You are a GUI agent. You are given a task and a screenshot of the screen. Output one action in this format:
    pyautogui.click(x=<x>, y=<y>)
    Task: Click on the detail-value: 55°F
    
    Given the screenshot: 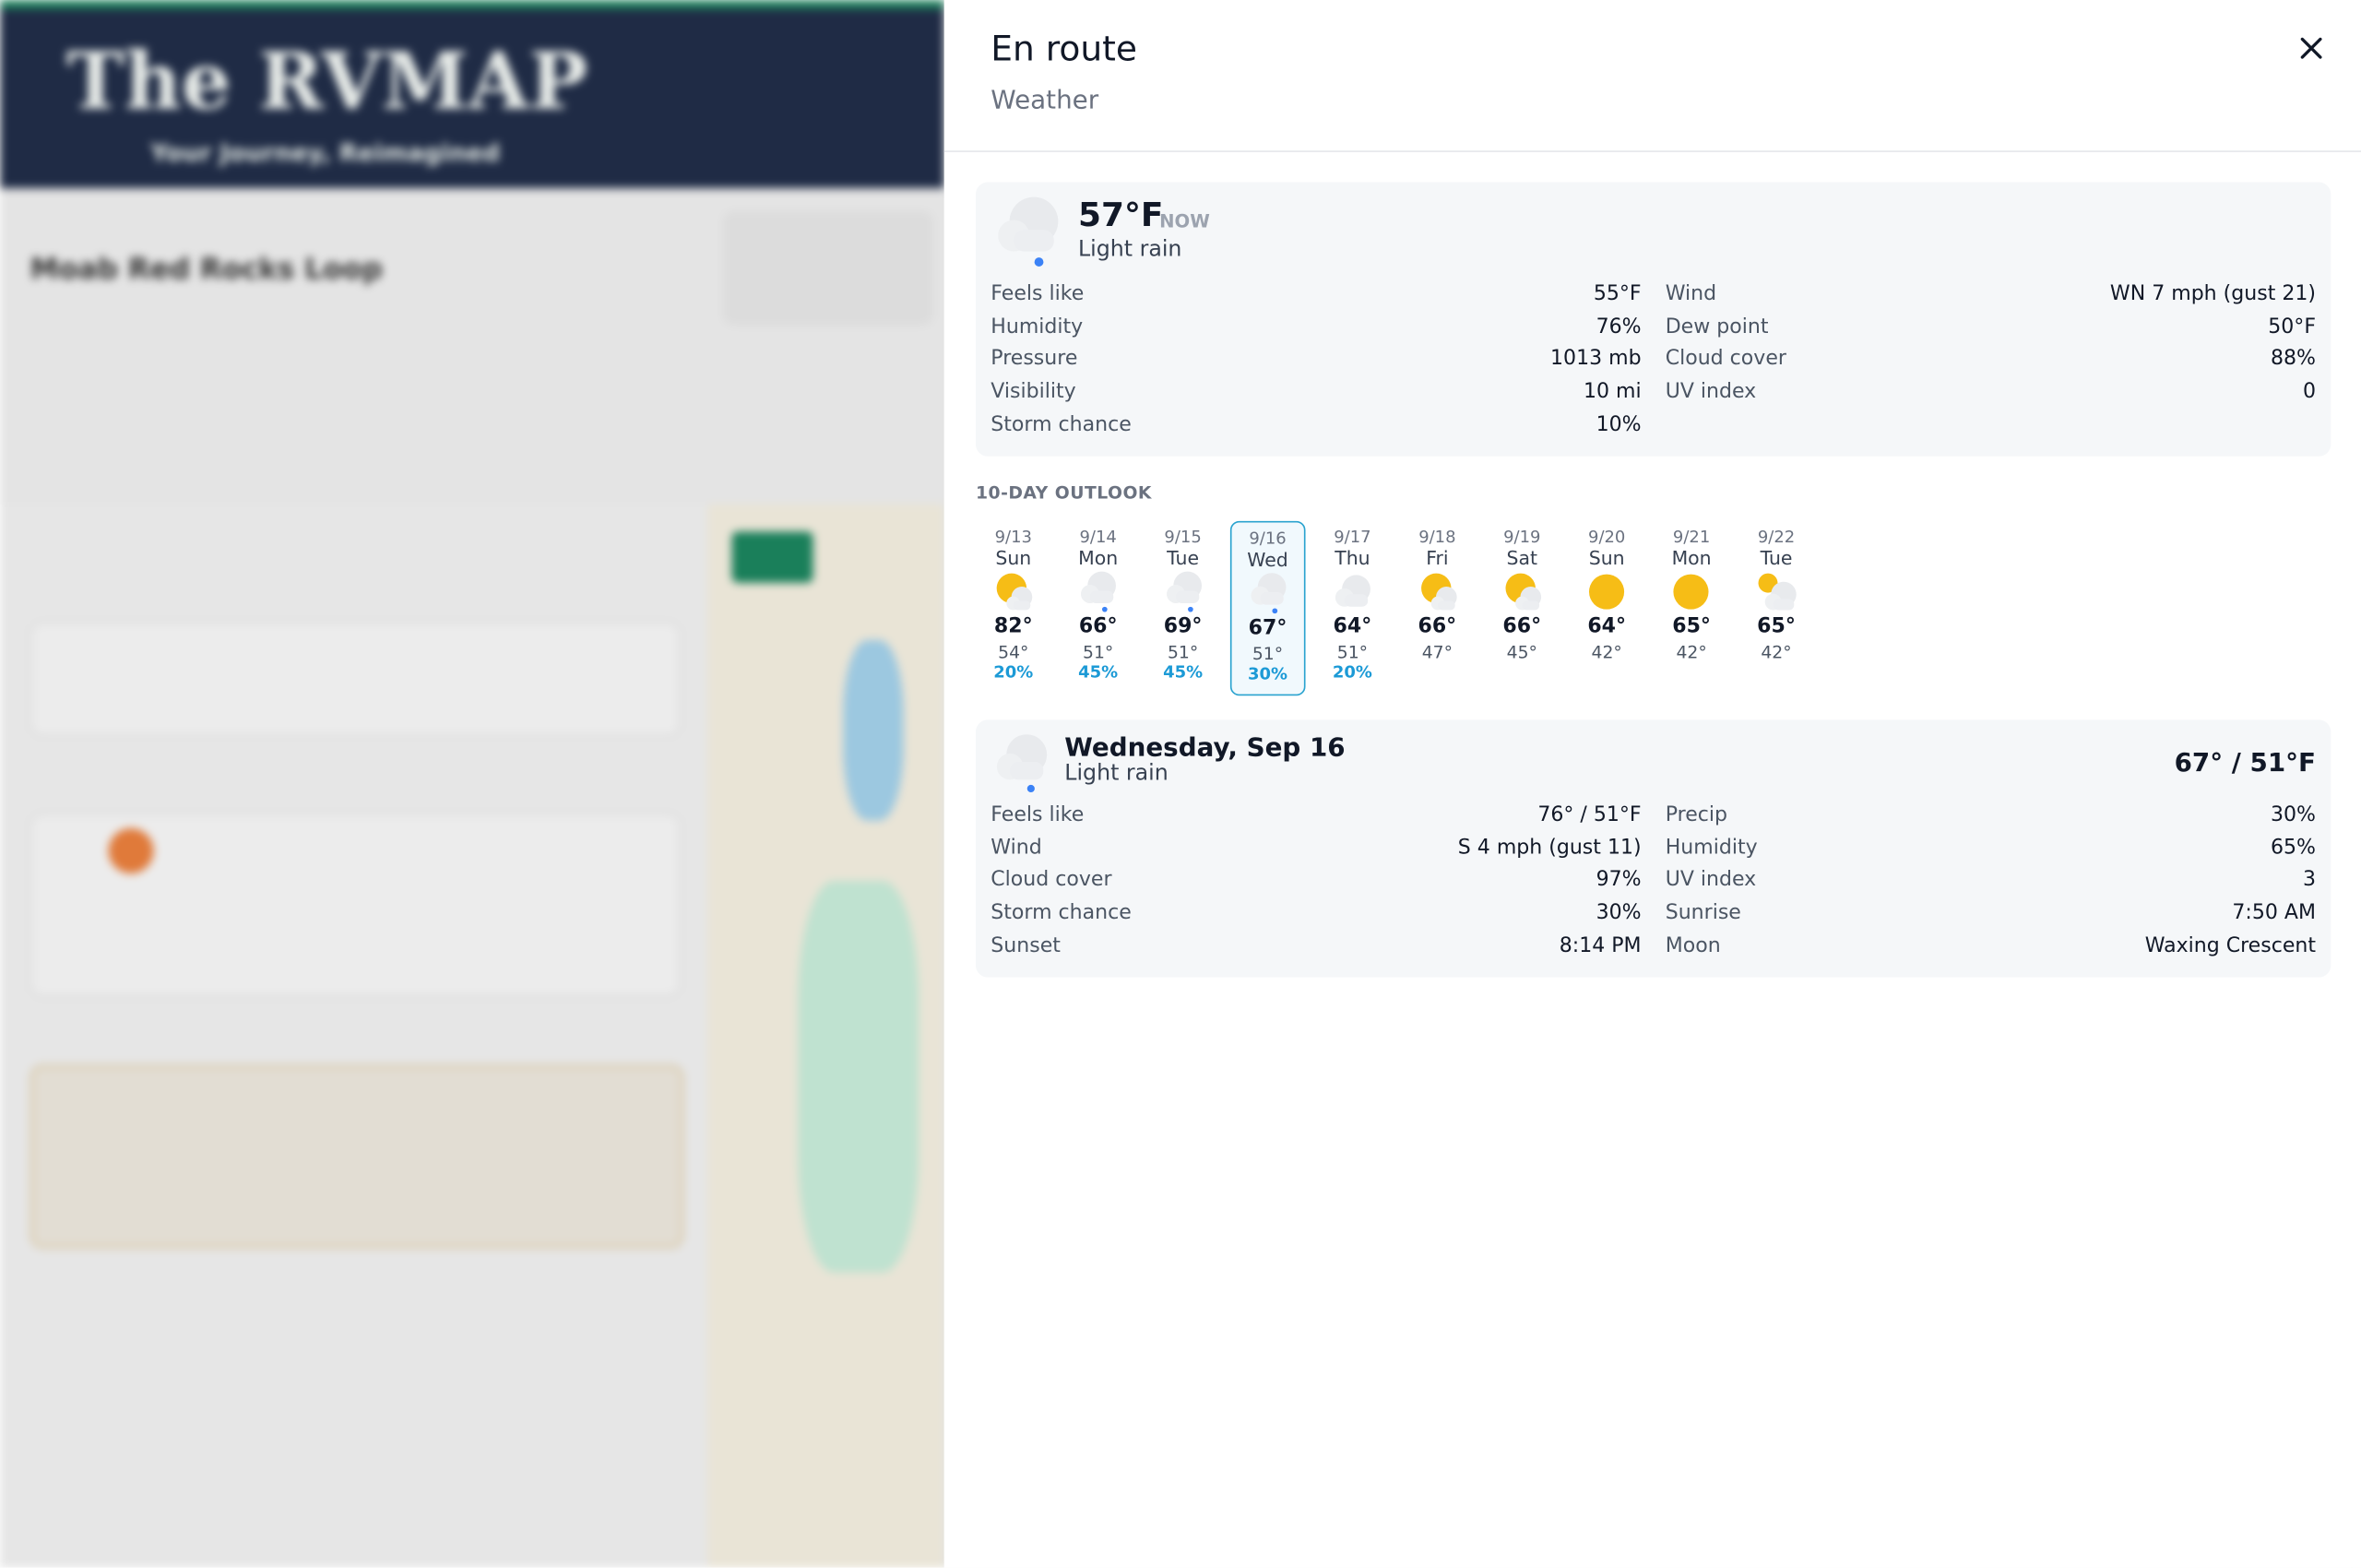 What is the action you would take?
    pyautogui.click(x=1617, y=293)
    